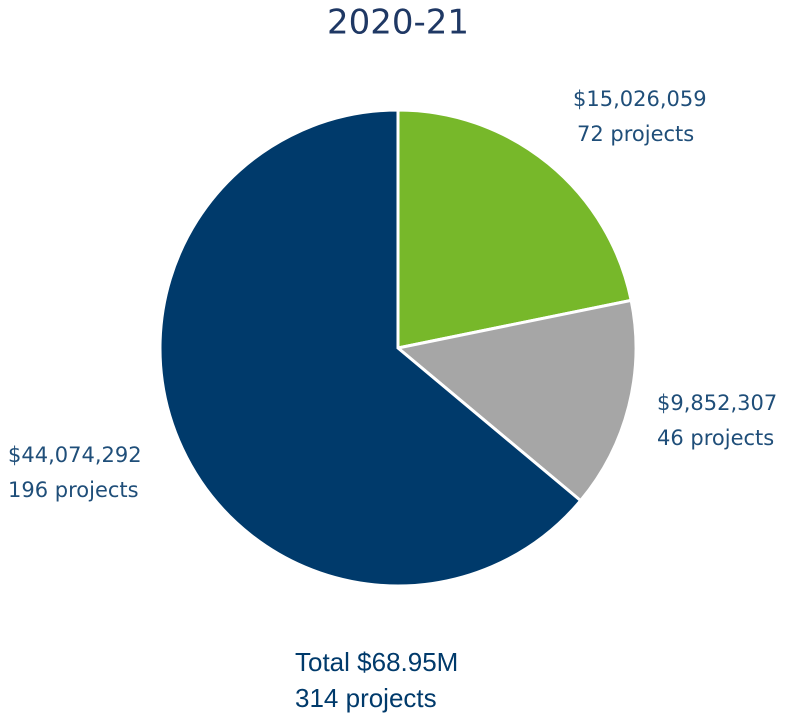 This screenshot has height=723, width=796. What do you see at coordinates (635, 134) in the screenshot?
I see `project-label: 72 projects` at bounding box center [635, 134].